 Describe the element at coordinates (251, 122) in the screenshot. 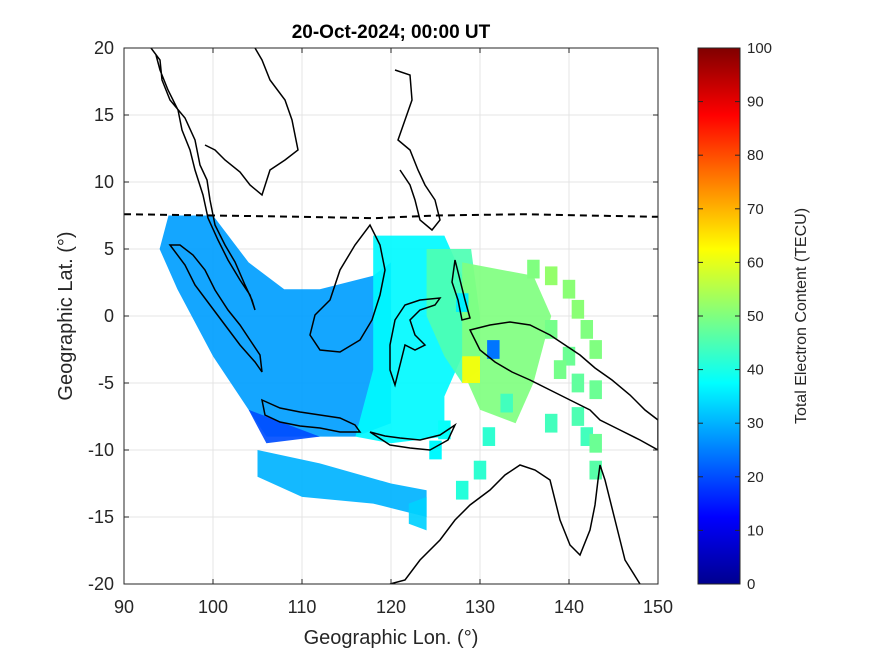

I see `coastline-indochina` at that location.